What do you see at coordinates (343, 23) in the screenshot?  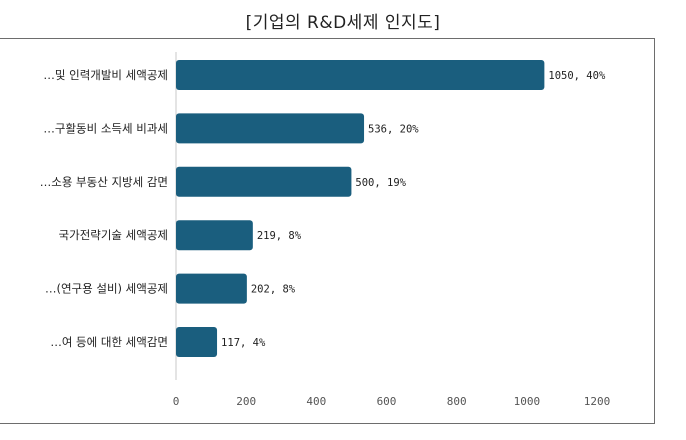 I see `chart-title: [기업의 R&D세제 인지도]` at bounding box center [343, 23].